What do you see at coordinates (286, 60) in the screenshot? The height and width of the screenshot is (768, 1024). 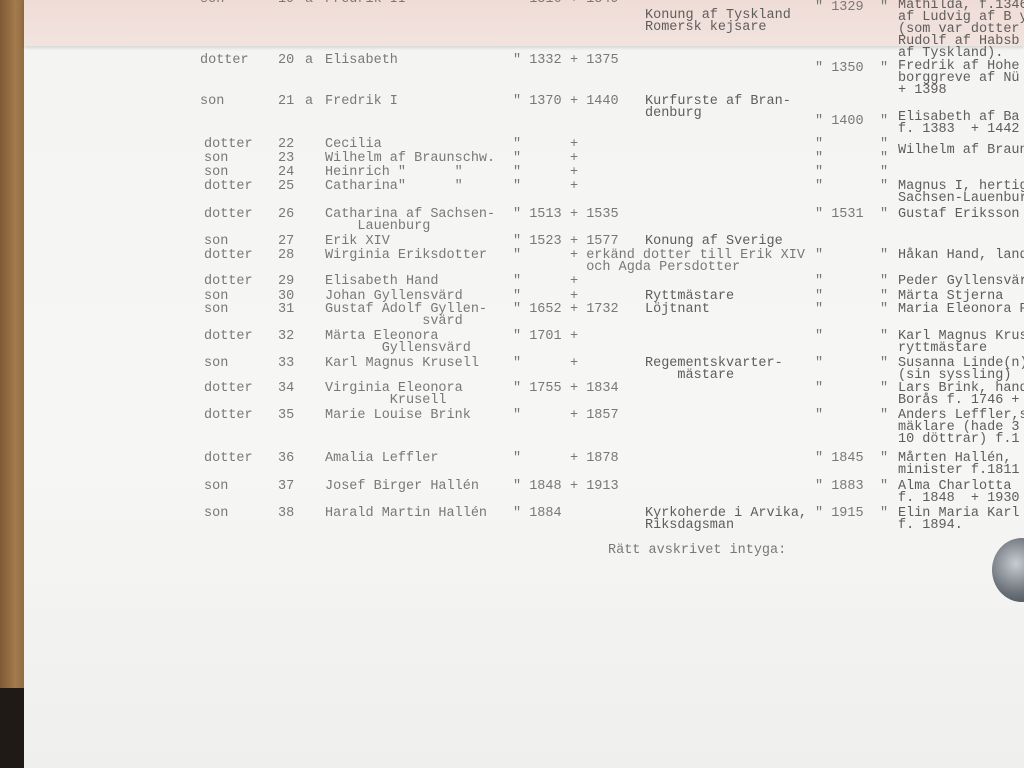 I see `number-cell: 20` at bounding box center [286, 60].